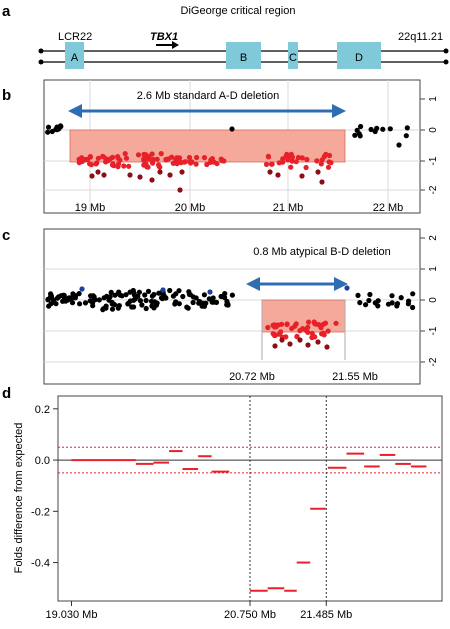 The width and height of the screenshot is (450, 629). I want to click on panel-b-annotation: 2.6 Mb standard A-D deletion, so click(208, 96).